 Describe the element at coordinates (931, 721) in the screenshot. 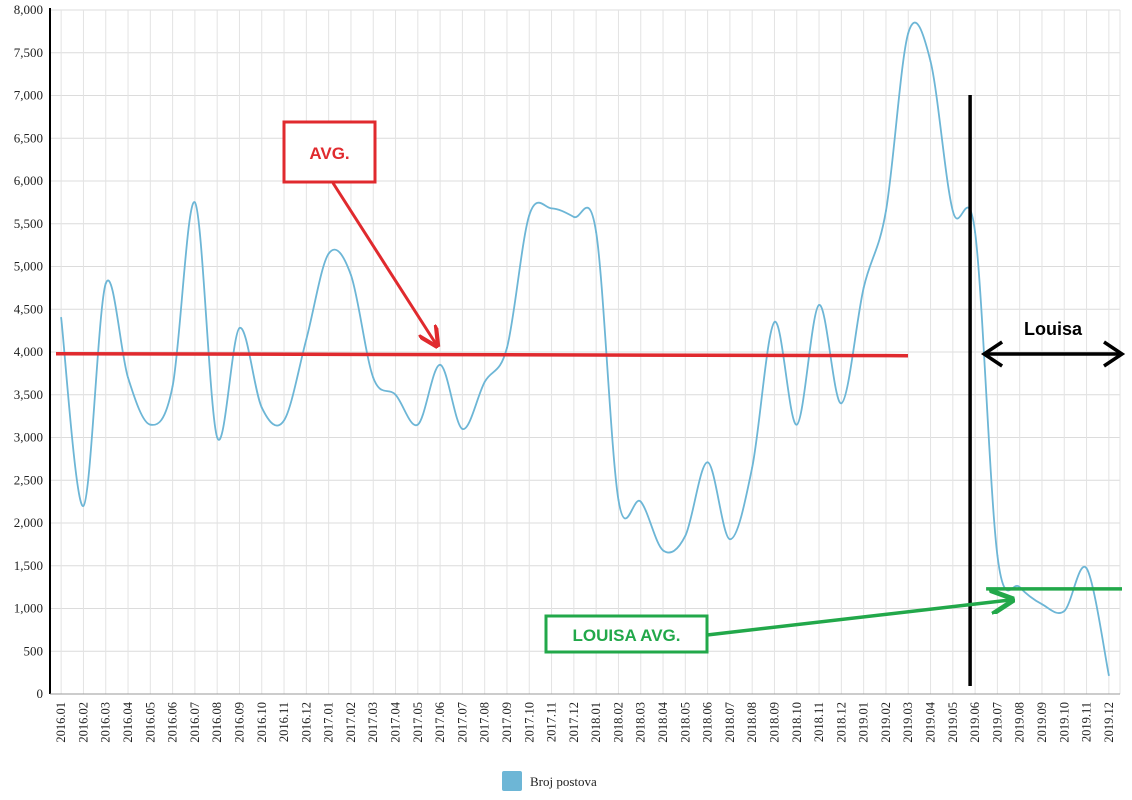

I see `x-tick-label: 2019.04` at that location.